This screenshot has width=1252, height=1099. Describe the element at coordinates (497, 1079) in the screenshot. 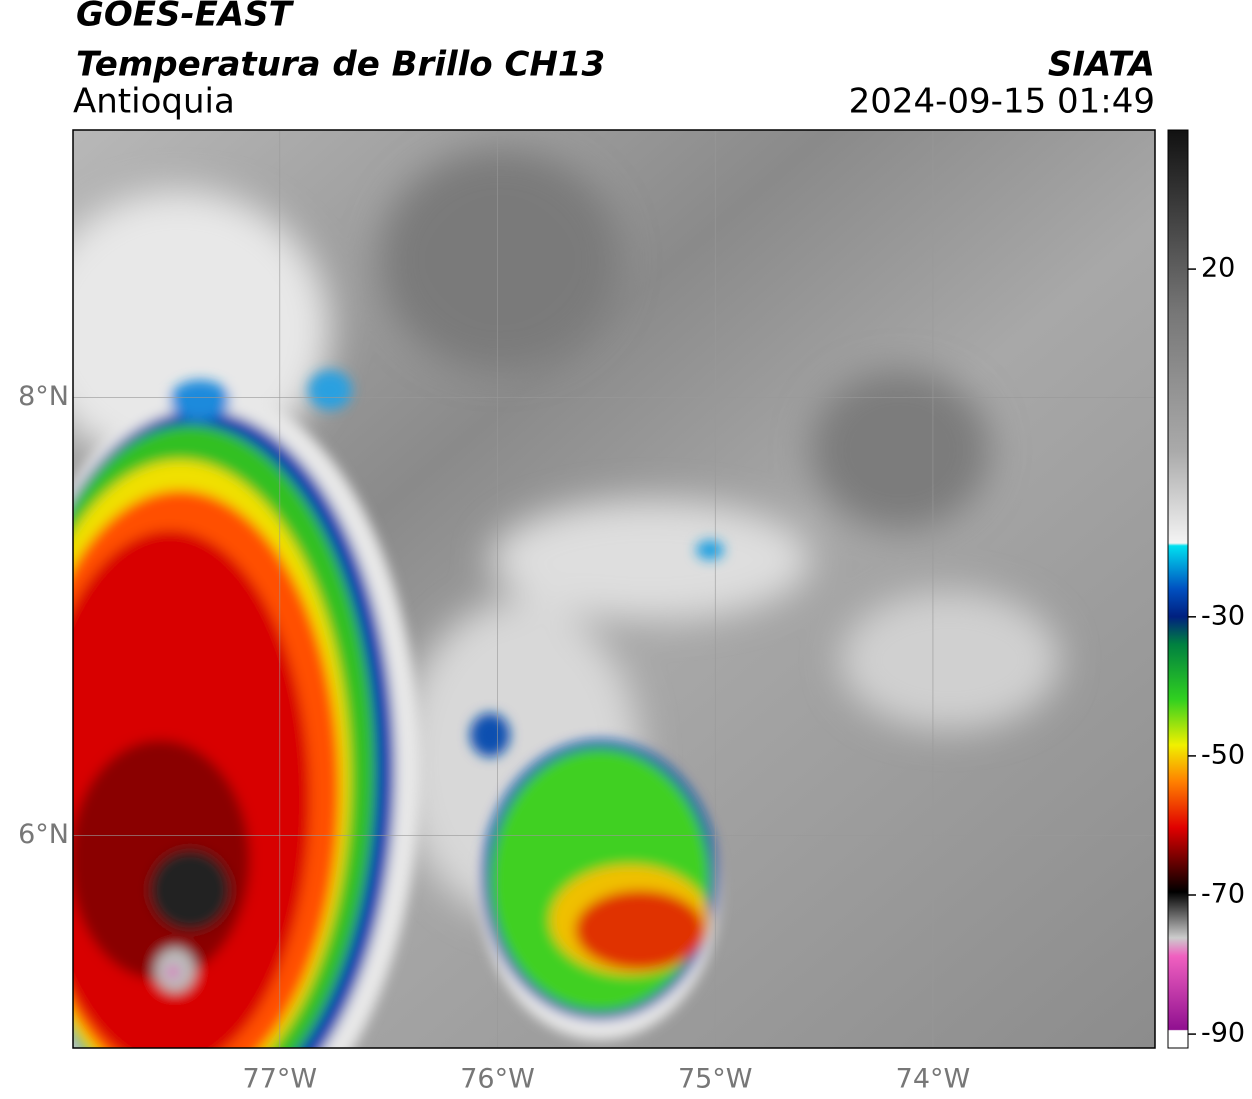

I see `x-tick-label: 76°W` at that location.